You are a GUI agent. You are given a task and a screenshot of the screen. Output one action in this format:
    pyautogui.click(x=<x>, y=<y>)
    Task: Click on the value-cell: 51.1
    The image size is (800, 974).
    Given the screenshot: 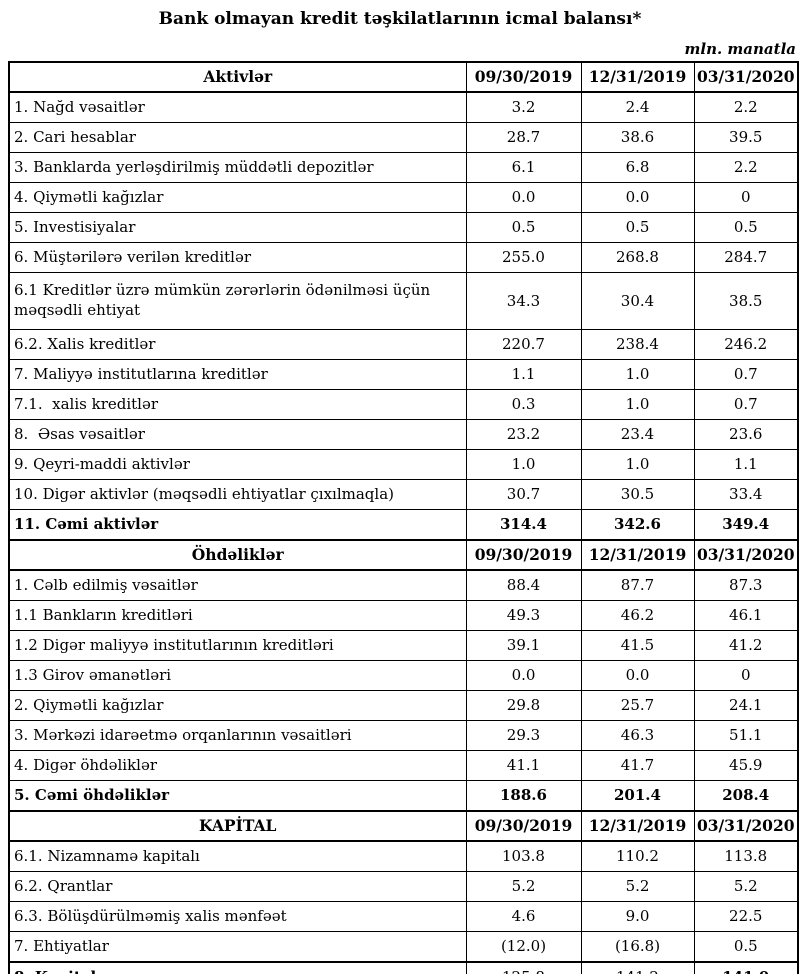 What is the action you would take?
    pyautogui.click(x=746, y=735)
    